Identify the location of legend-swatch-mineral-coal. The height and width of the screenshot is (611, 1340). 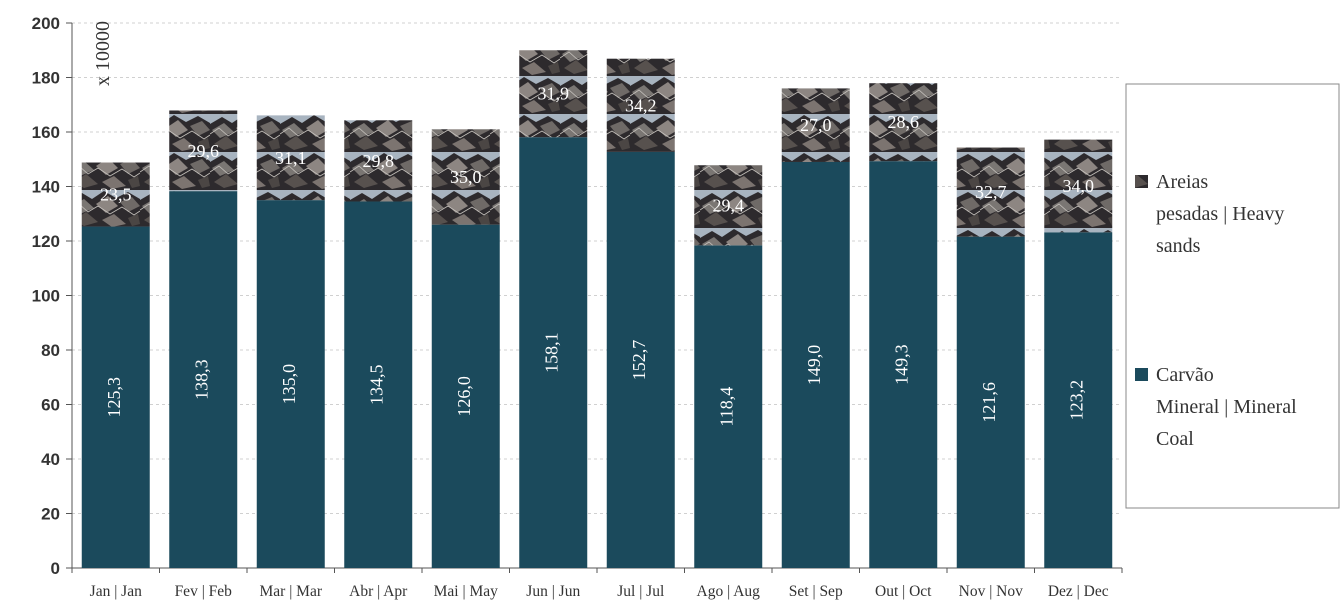
(1141, 374).